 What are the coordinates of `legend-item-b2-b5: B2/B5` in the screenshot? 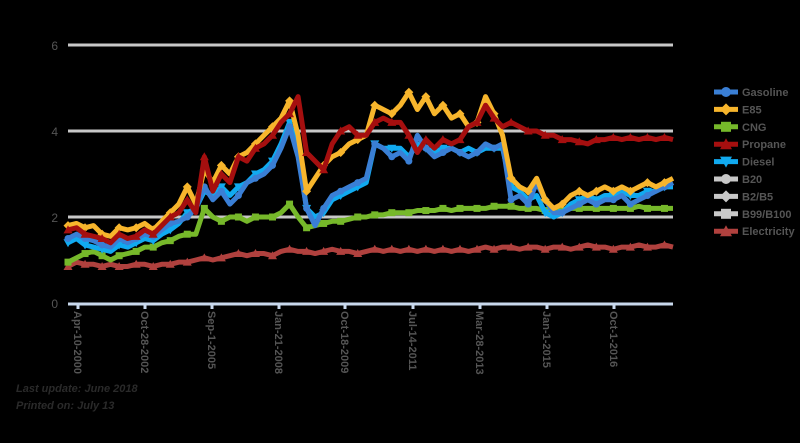 It's located at (743, 196).